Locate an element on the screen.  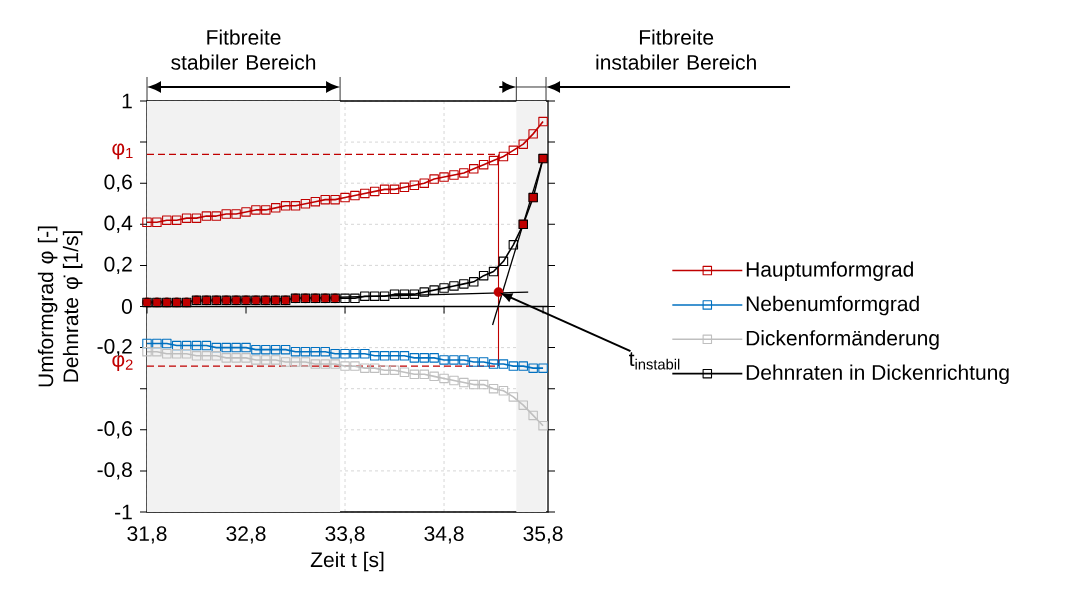
legend-label: Dehnraten in Dickenrichtung is located at coordinates (877, 374).